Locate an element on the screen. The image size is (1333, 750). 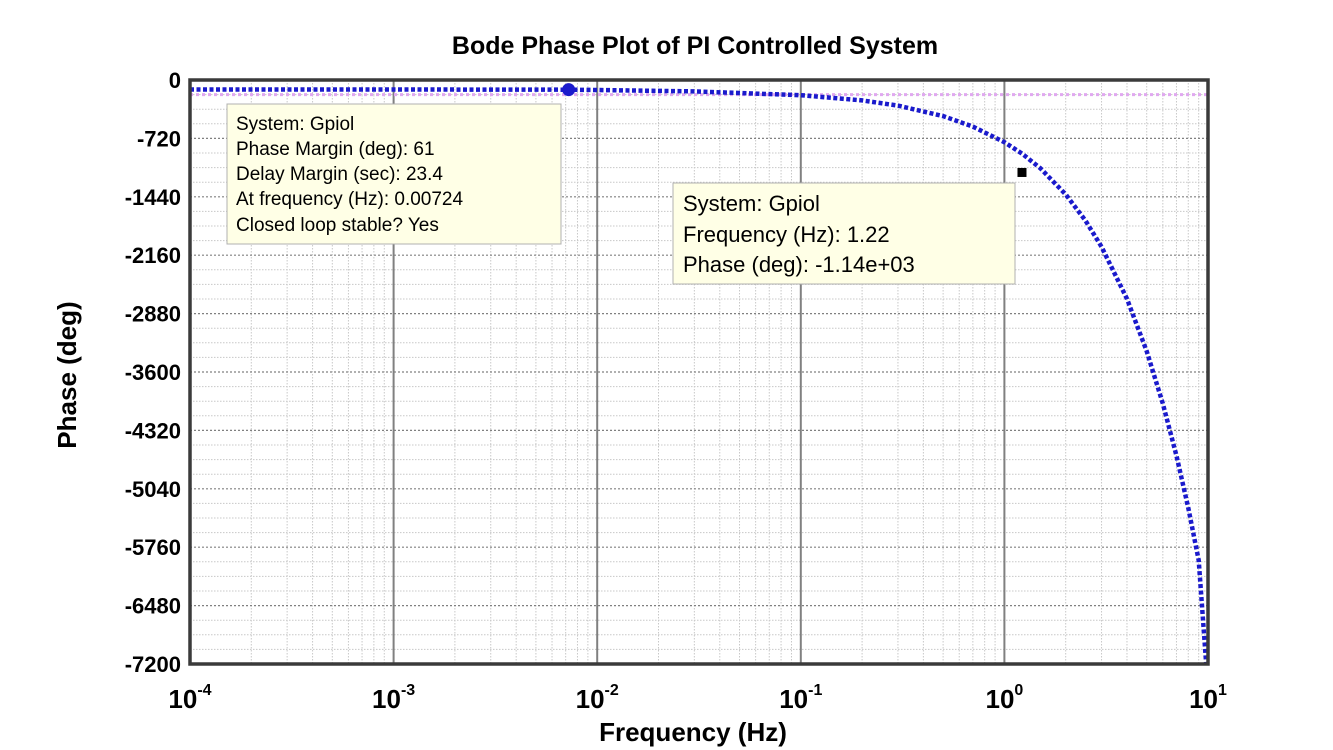
datatip-point-marker is located at coordinates (1022, 172).